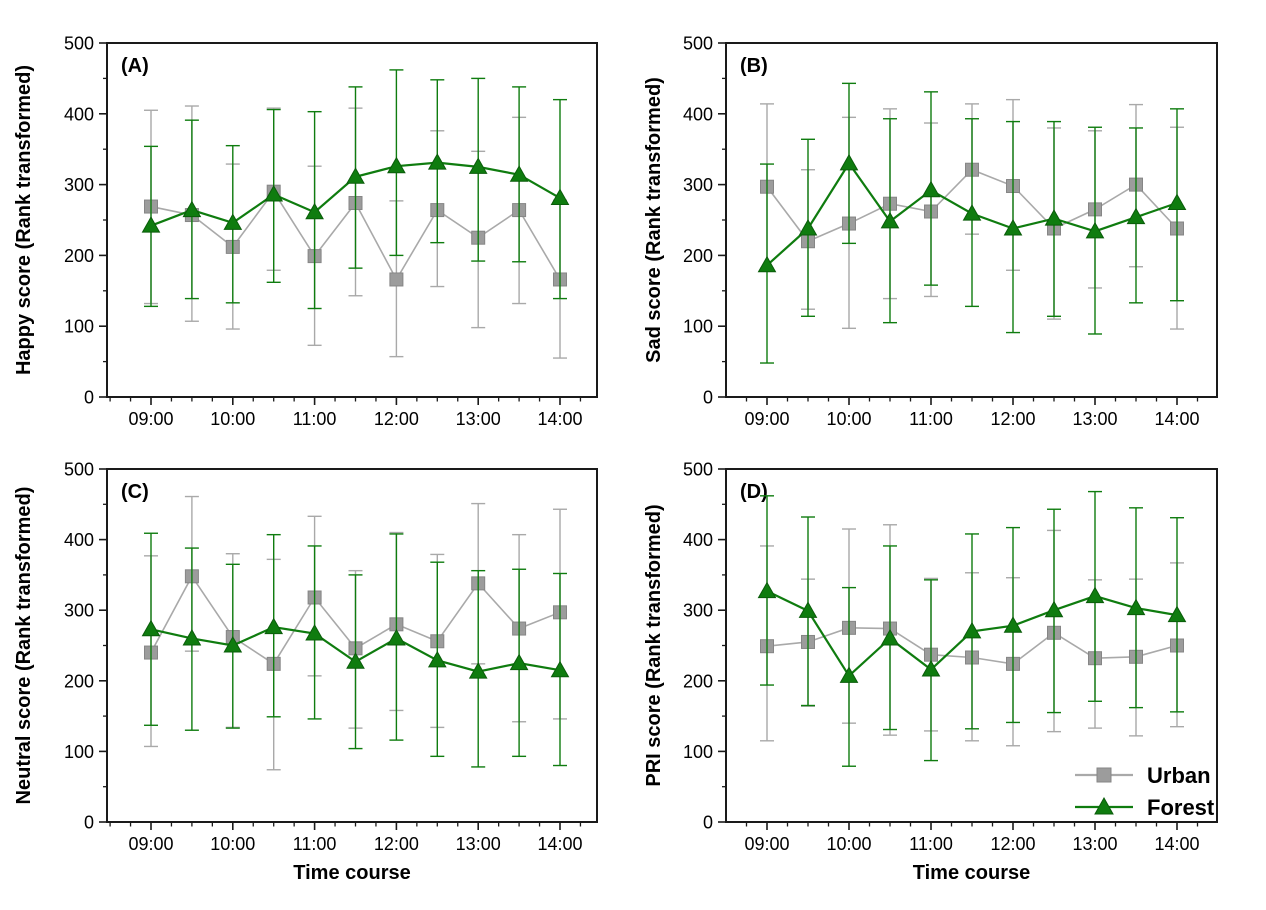 The height and width of the screenshot is (910, 1266). I want to click on panel-letter: (C), so click(135, 492).